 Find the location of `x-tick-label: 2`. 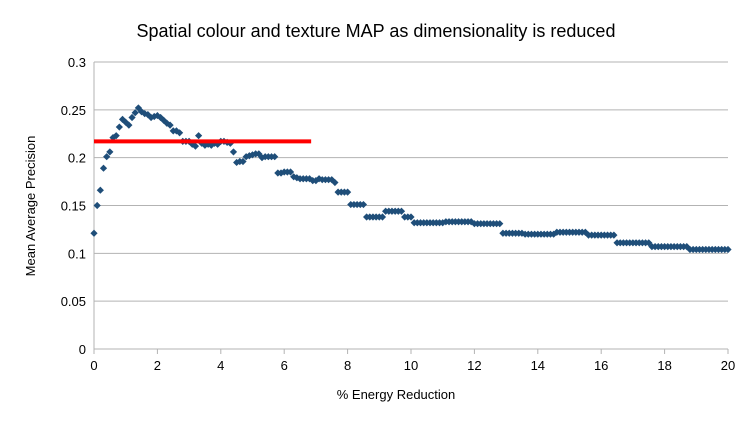

x-tick-label: 2 is located at coordinates (157, 365).